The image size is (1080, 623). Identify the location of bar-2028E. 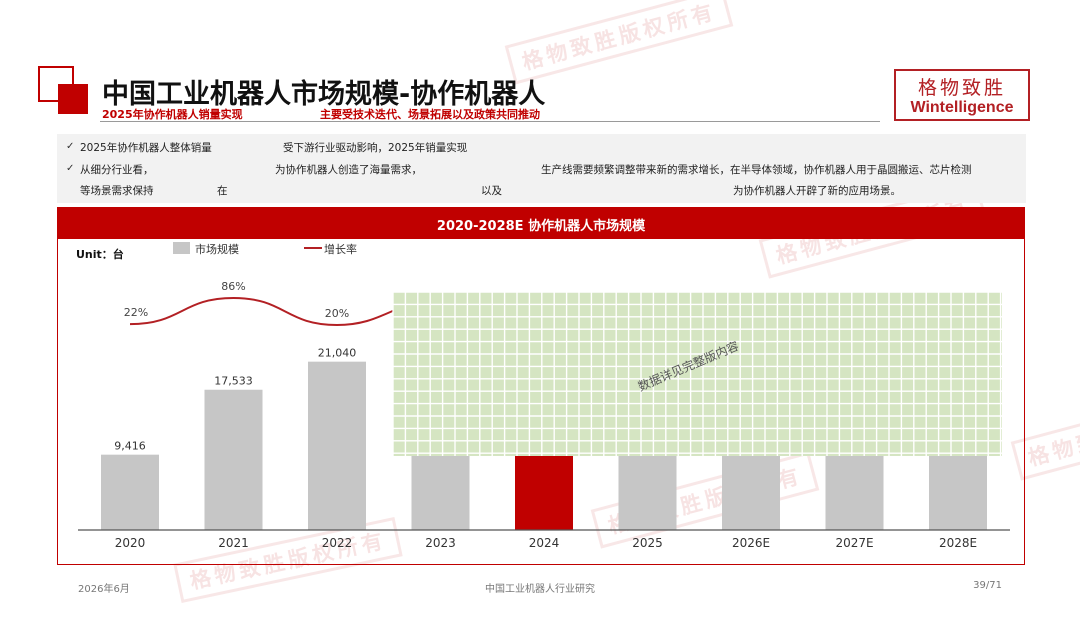
(958, 493).